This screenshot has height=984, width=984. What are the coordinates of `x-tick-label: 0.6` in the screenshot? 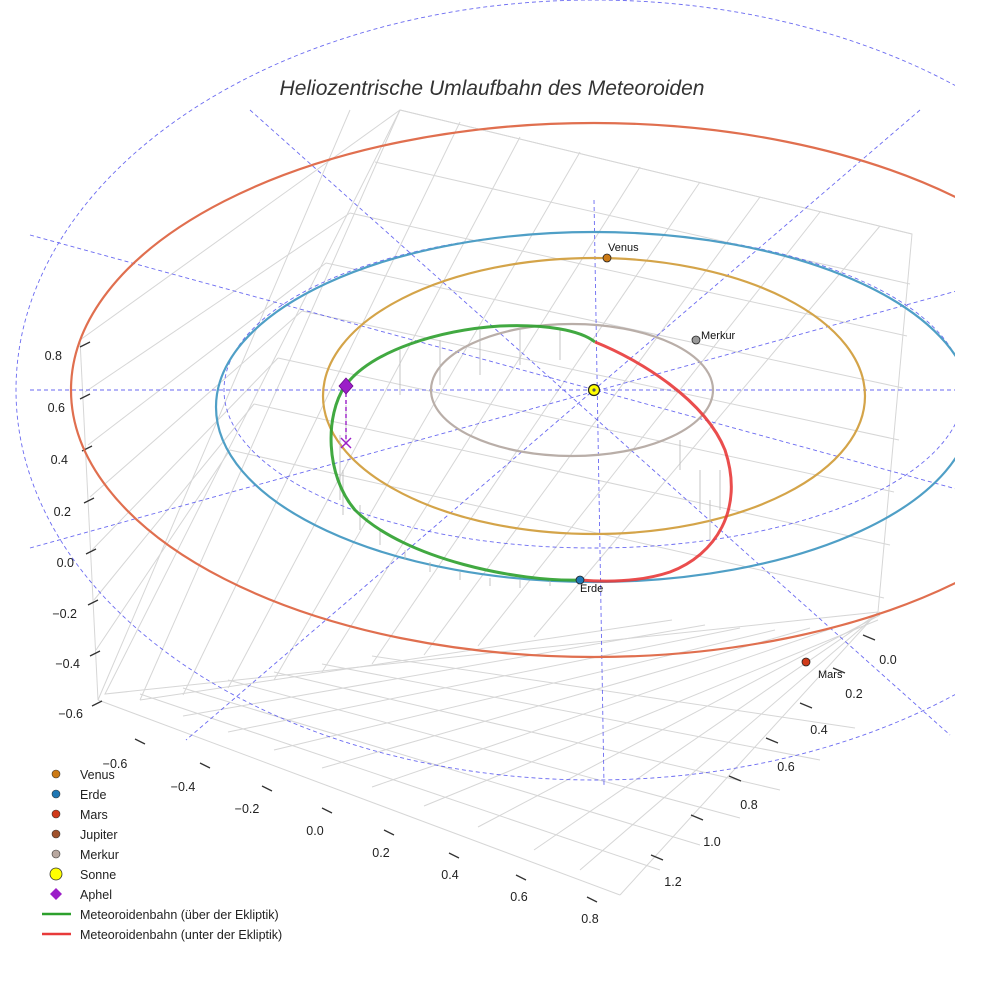 It's located at (518, 897).